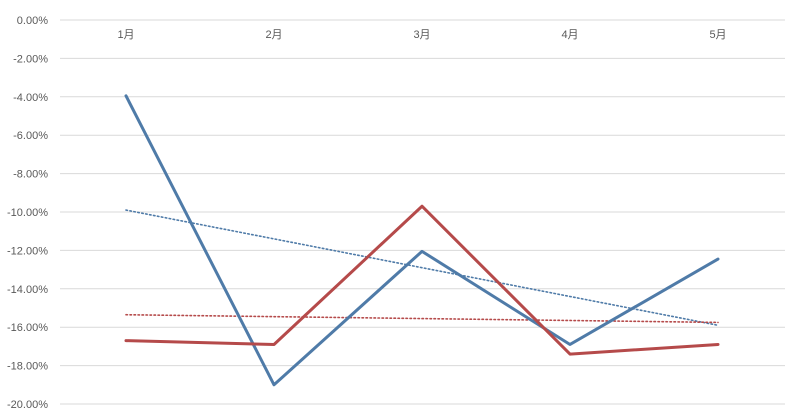 The image size is (800, 412). I want to click on x-tick-label: 3月, so click(421, 35).